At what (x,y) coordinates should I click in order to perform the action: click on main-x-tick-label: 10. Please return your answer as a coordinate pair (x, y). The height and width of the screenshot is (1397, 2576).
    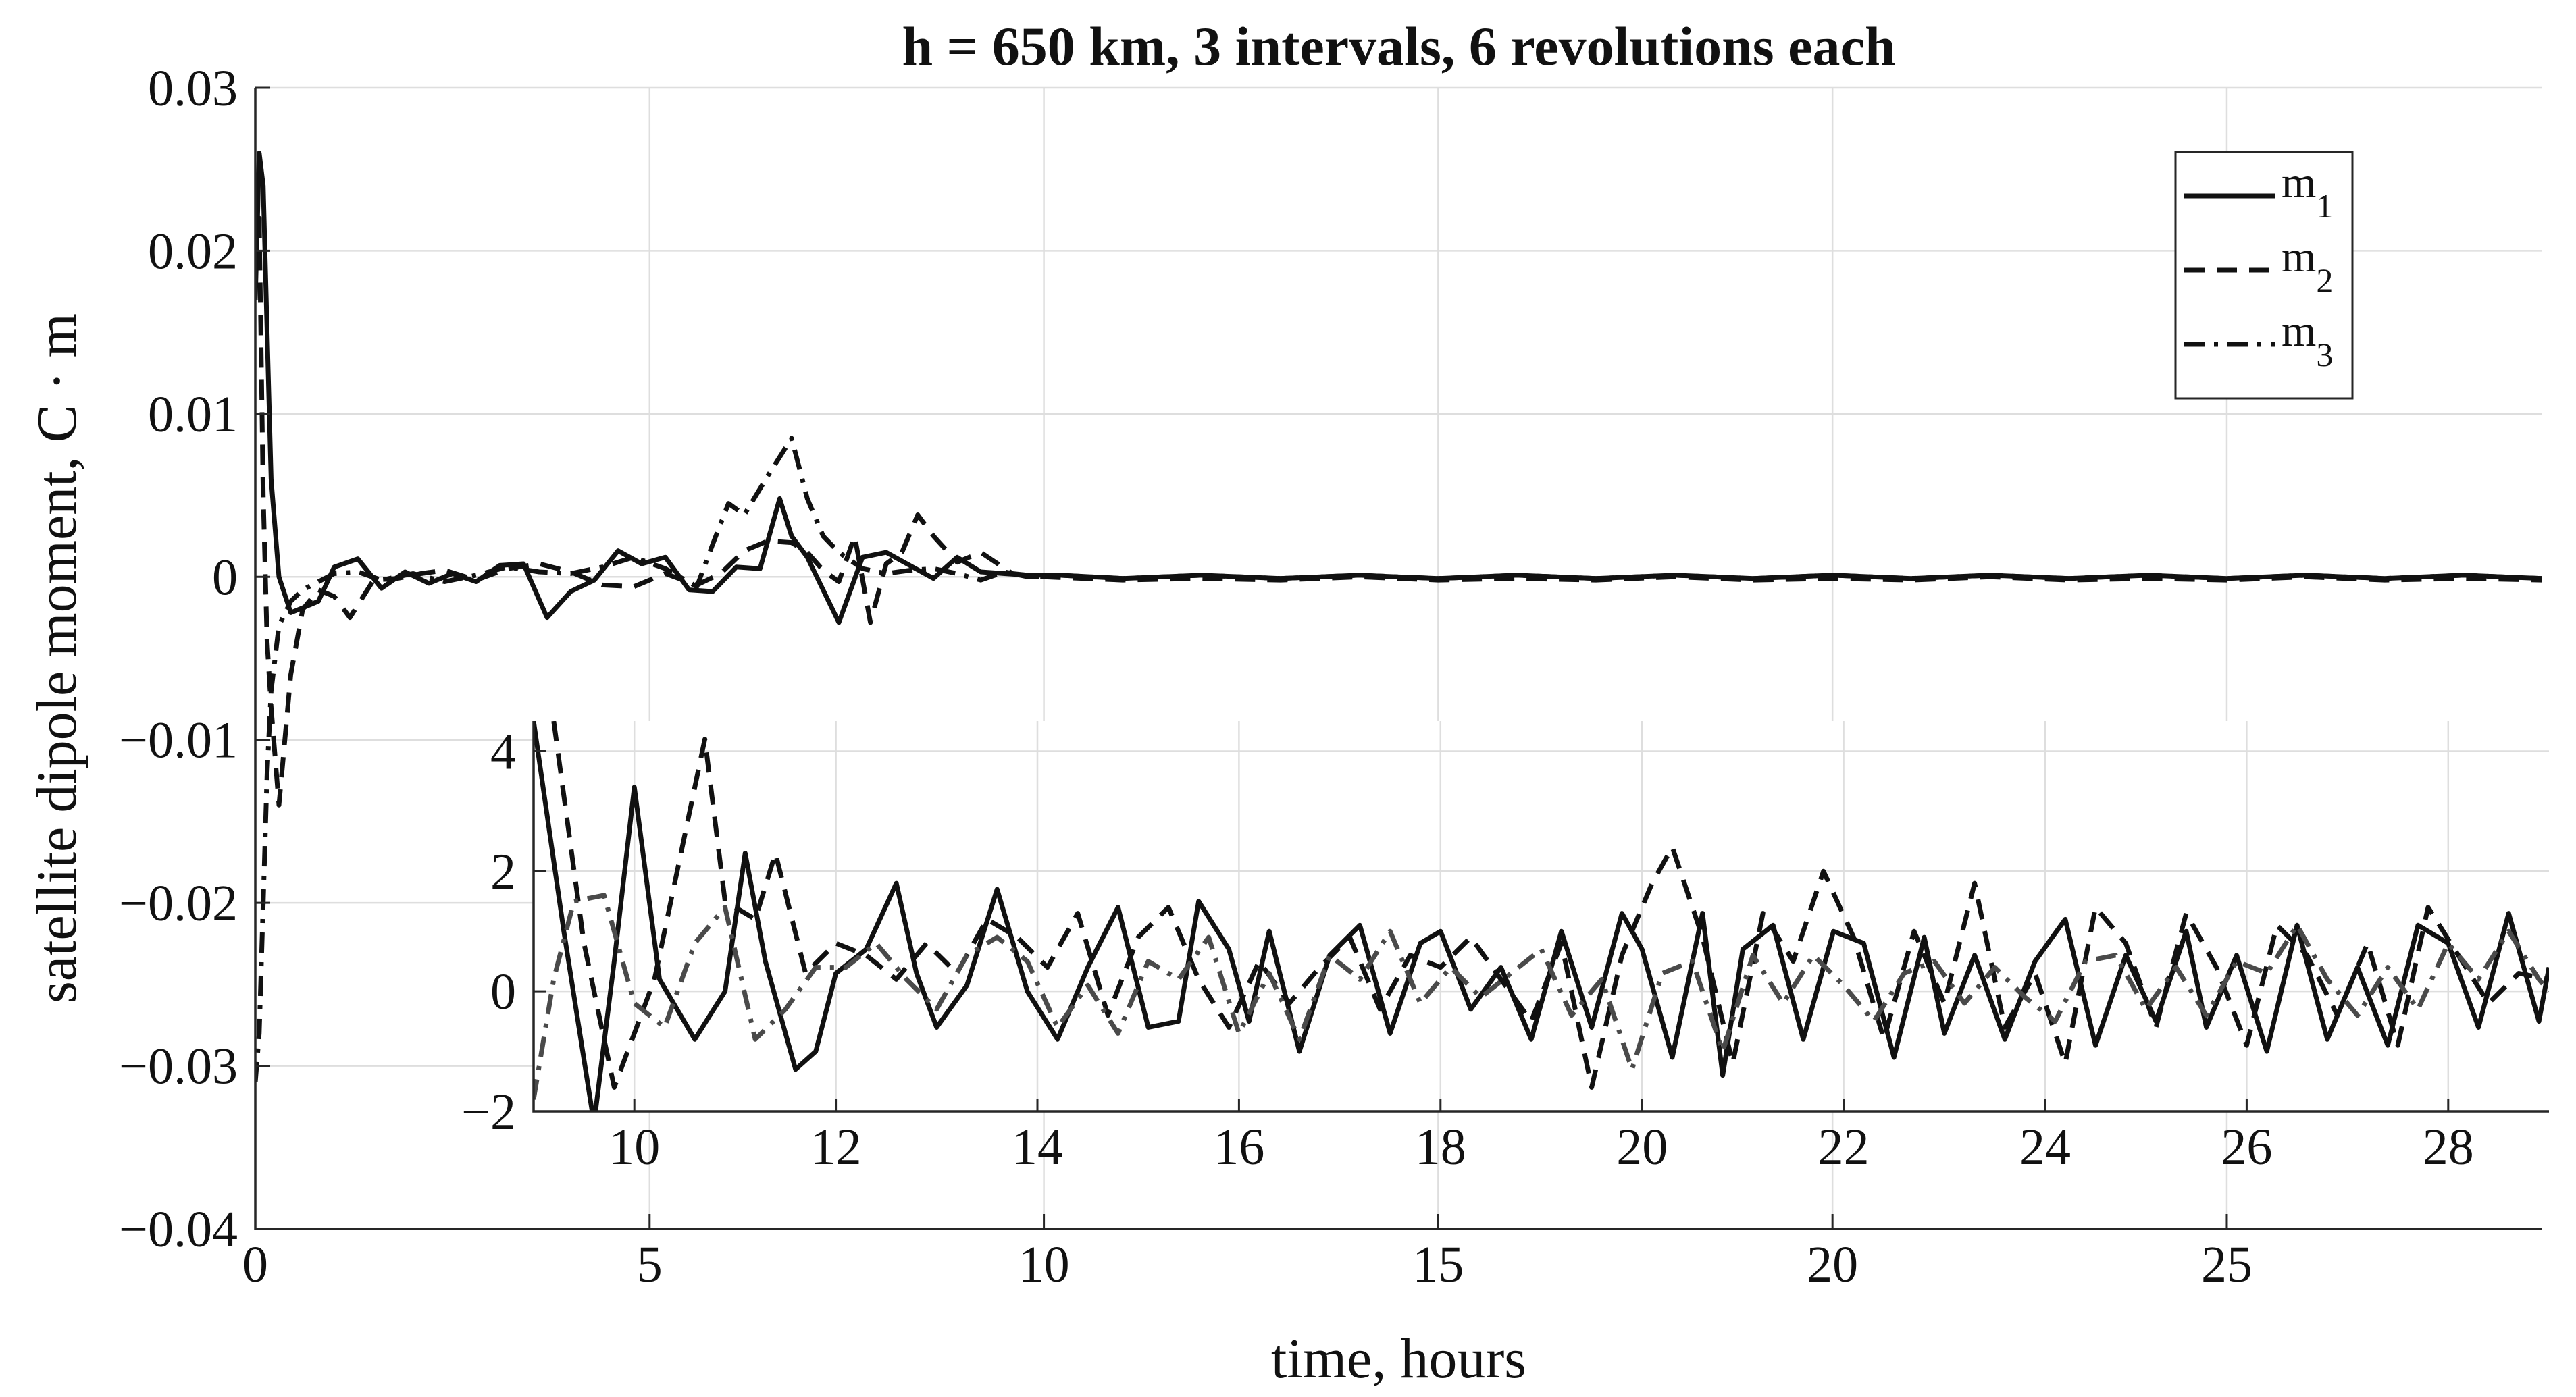
    Looking at the image, I should click on (1044, 1264).